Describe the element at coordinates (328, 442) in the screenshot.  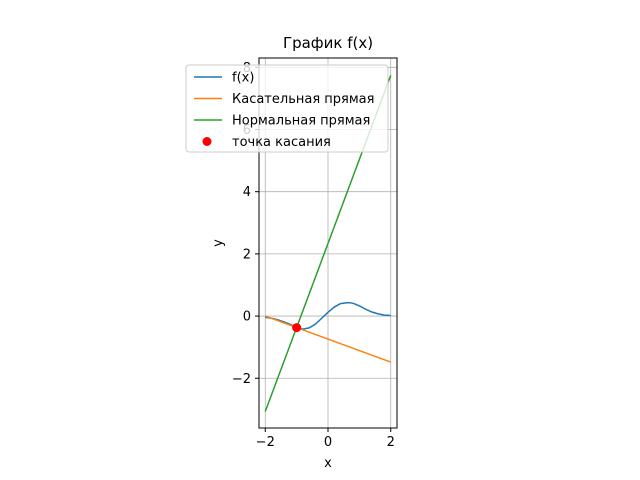
I see `x-tick-label-1: 0` at that location.